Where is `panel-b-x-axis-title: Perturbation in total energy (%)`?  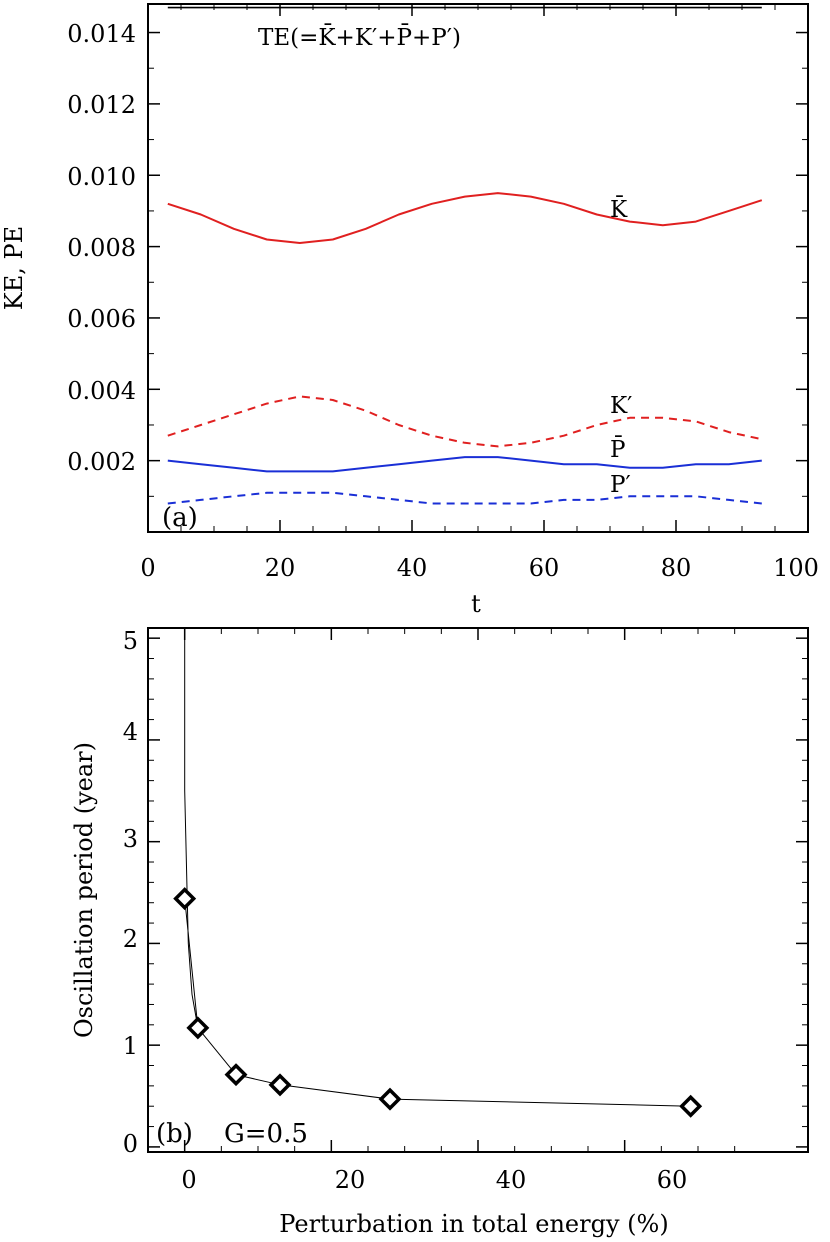
panel-b-x-axis-title: Perturbation in total energy (%) is located at coordinates (473, 1224).